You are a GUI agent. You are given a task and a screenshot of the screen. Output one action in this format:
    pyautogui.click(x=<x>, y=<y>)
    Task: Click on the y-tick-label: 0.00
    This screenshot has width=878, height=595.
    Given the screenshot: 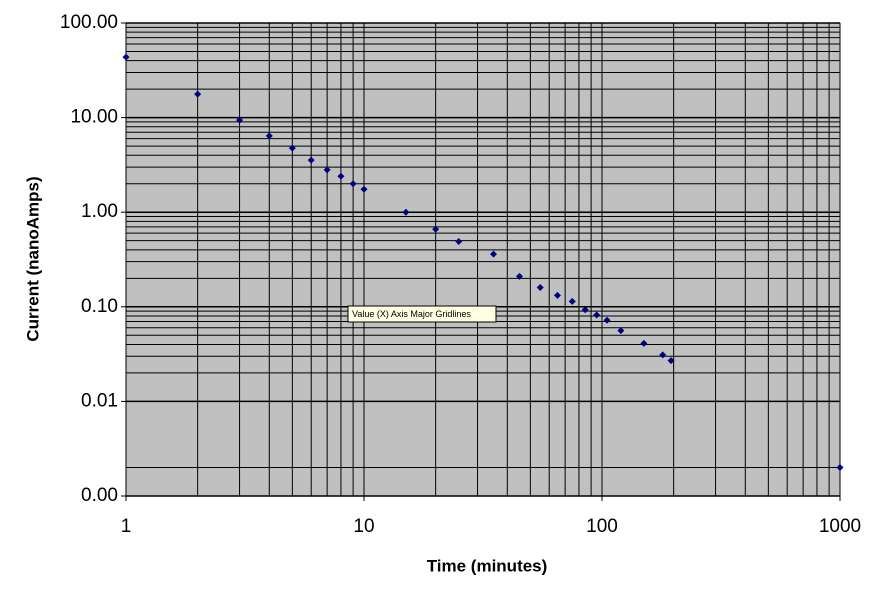 What is the action you would take?
    pyautogui.click(x=99, y=495)
    